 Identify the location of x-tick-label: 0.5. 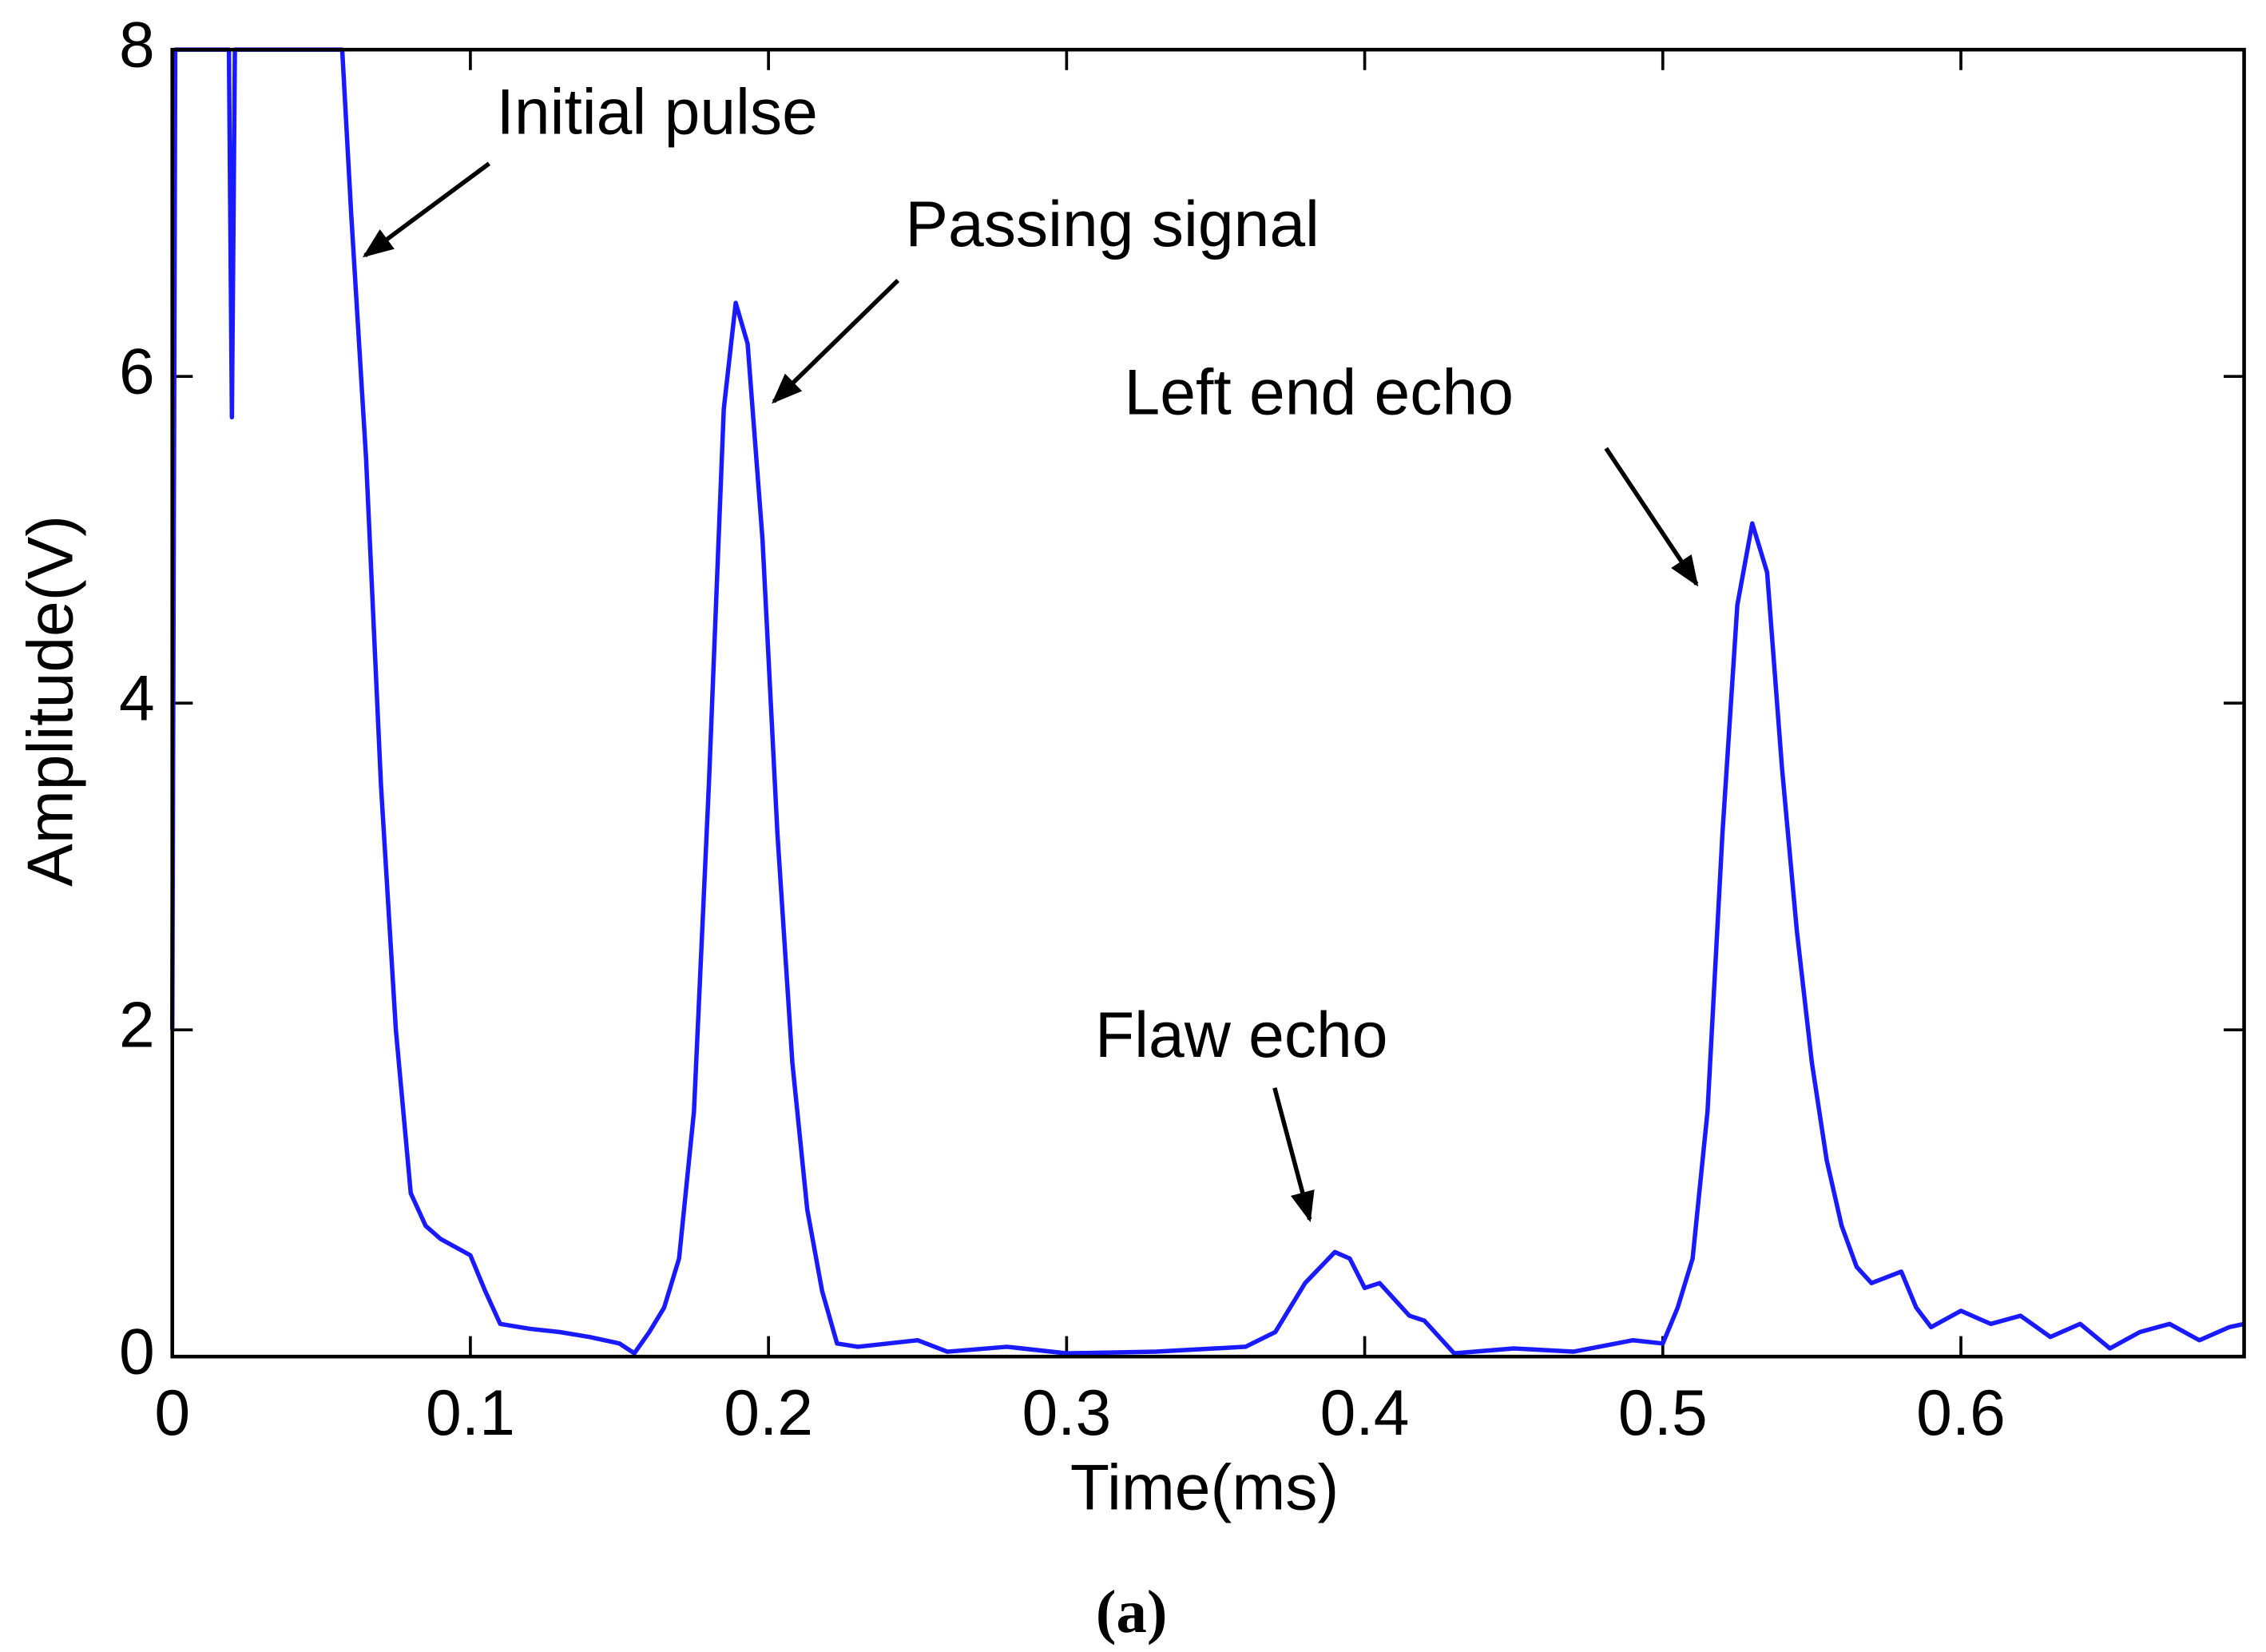
(1663, 1413).